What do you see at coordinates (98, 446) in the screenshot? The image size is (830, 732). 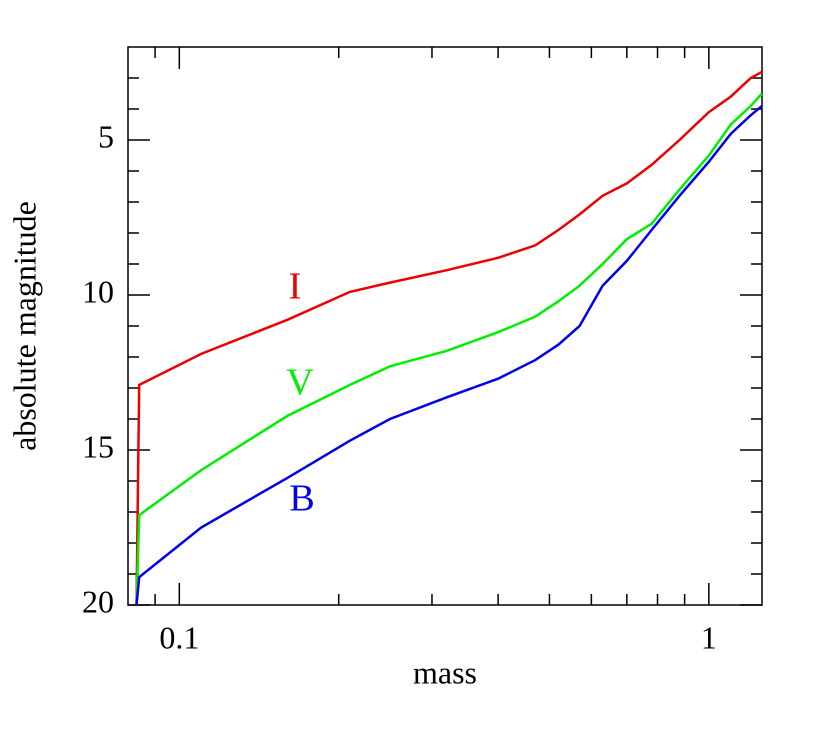 I see `y-tick-label: 15` at bounding box center [98, 446].